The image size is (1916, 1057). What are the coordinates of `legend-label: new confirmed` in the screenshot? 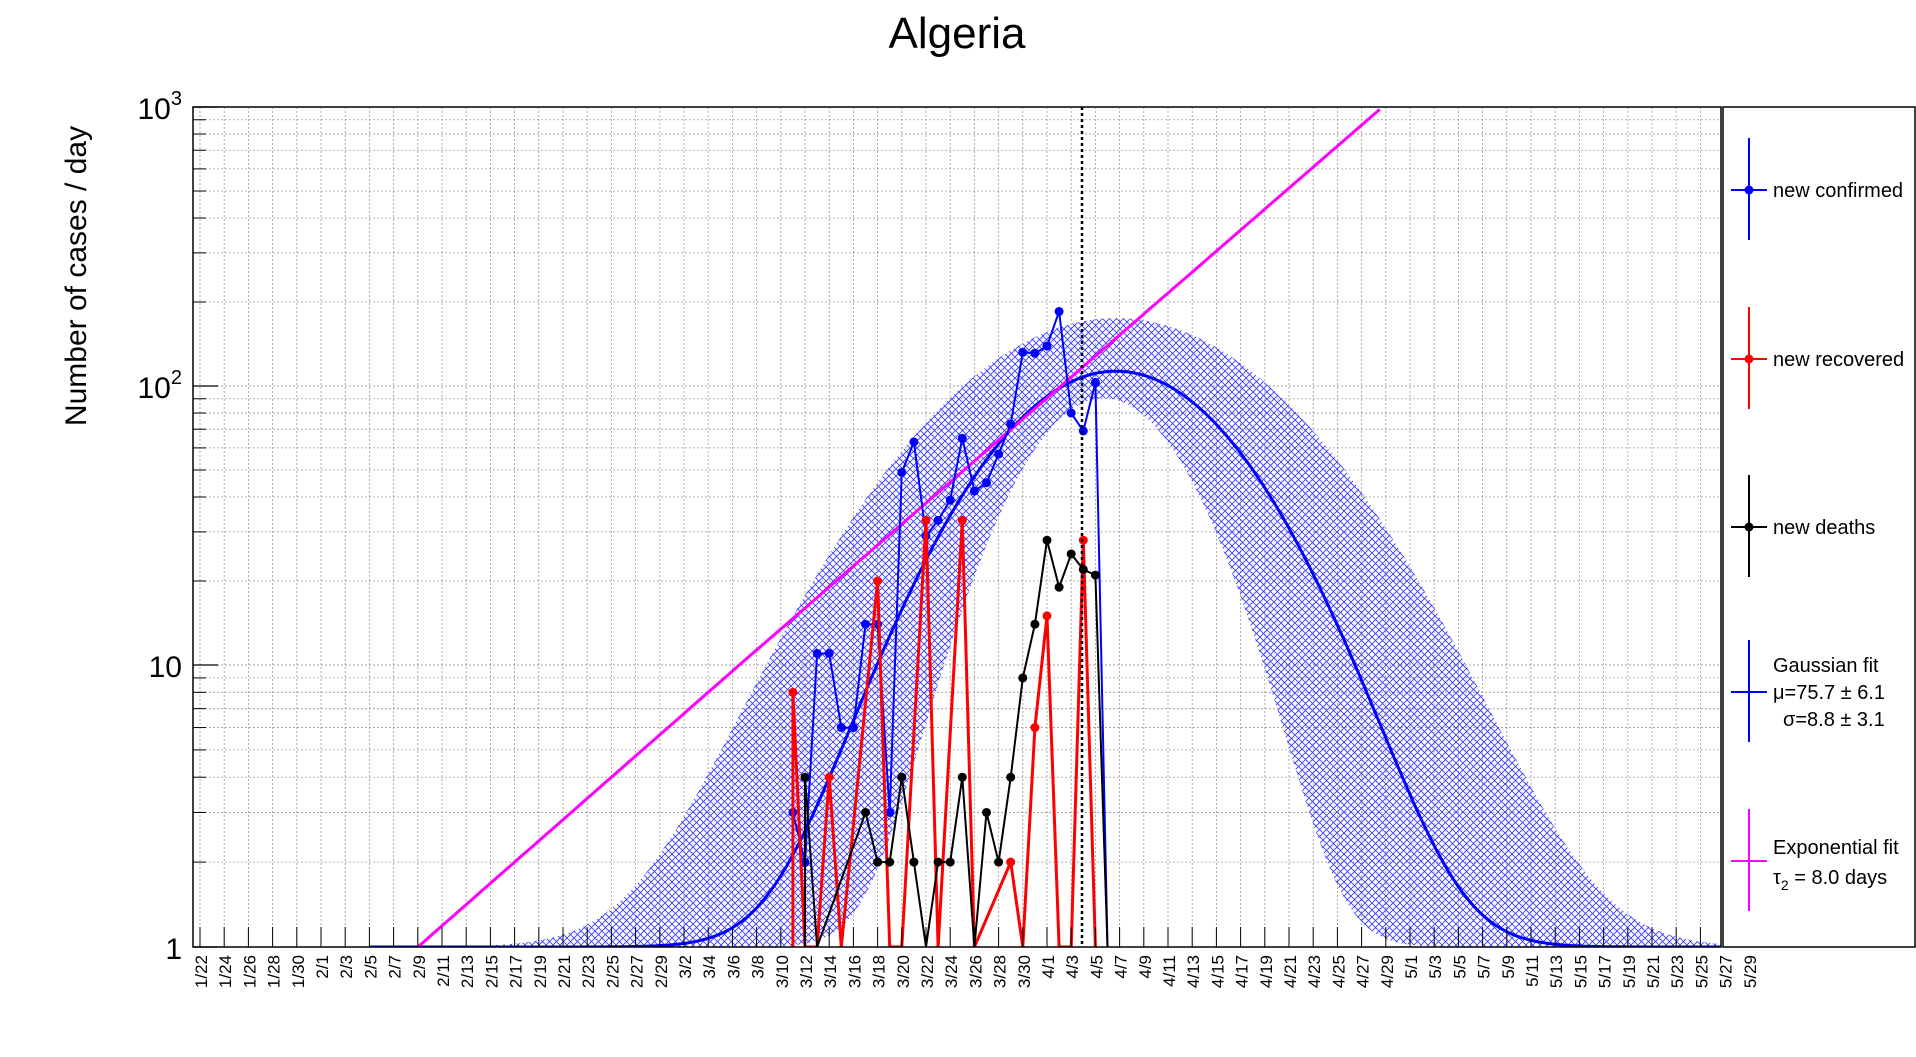 It's located at (1838, 191).